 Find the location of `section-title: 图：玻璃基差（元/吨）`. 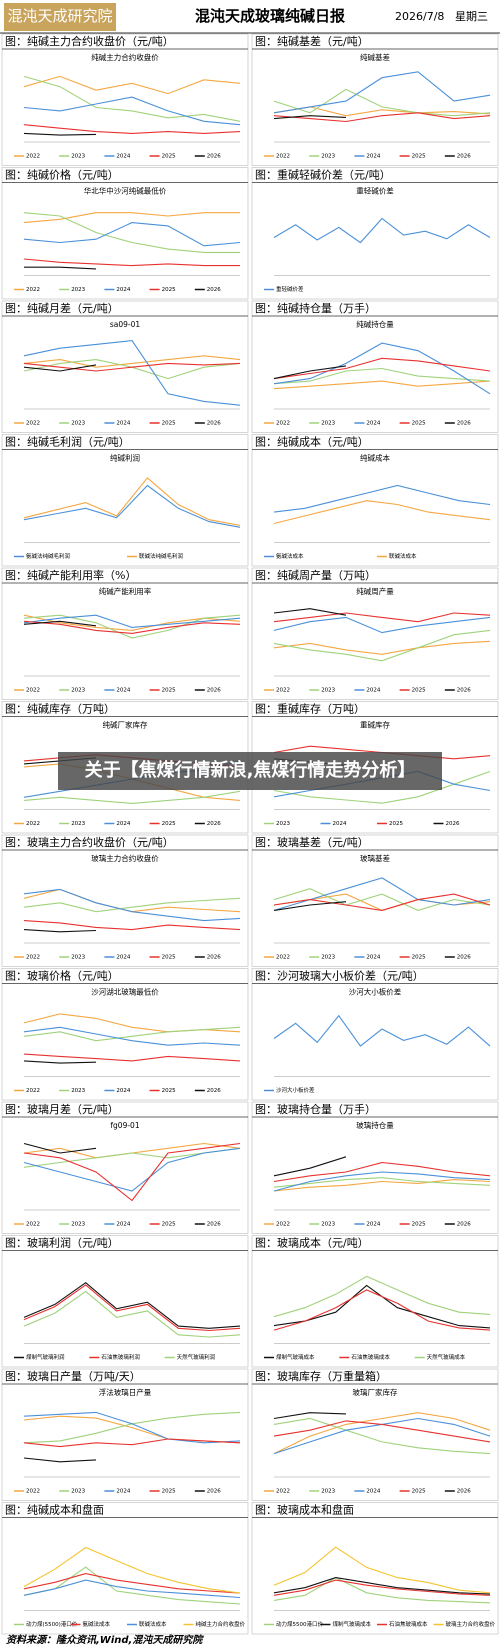

section-title: 图：玻璃基差（元/吨） is located at coordinates (312, 842).